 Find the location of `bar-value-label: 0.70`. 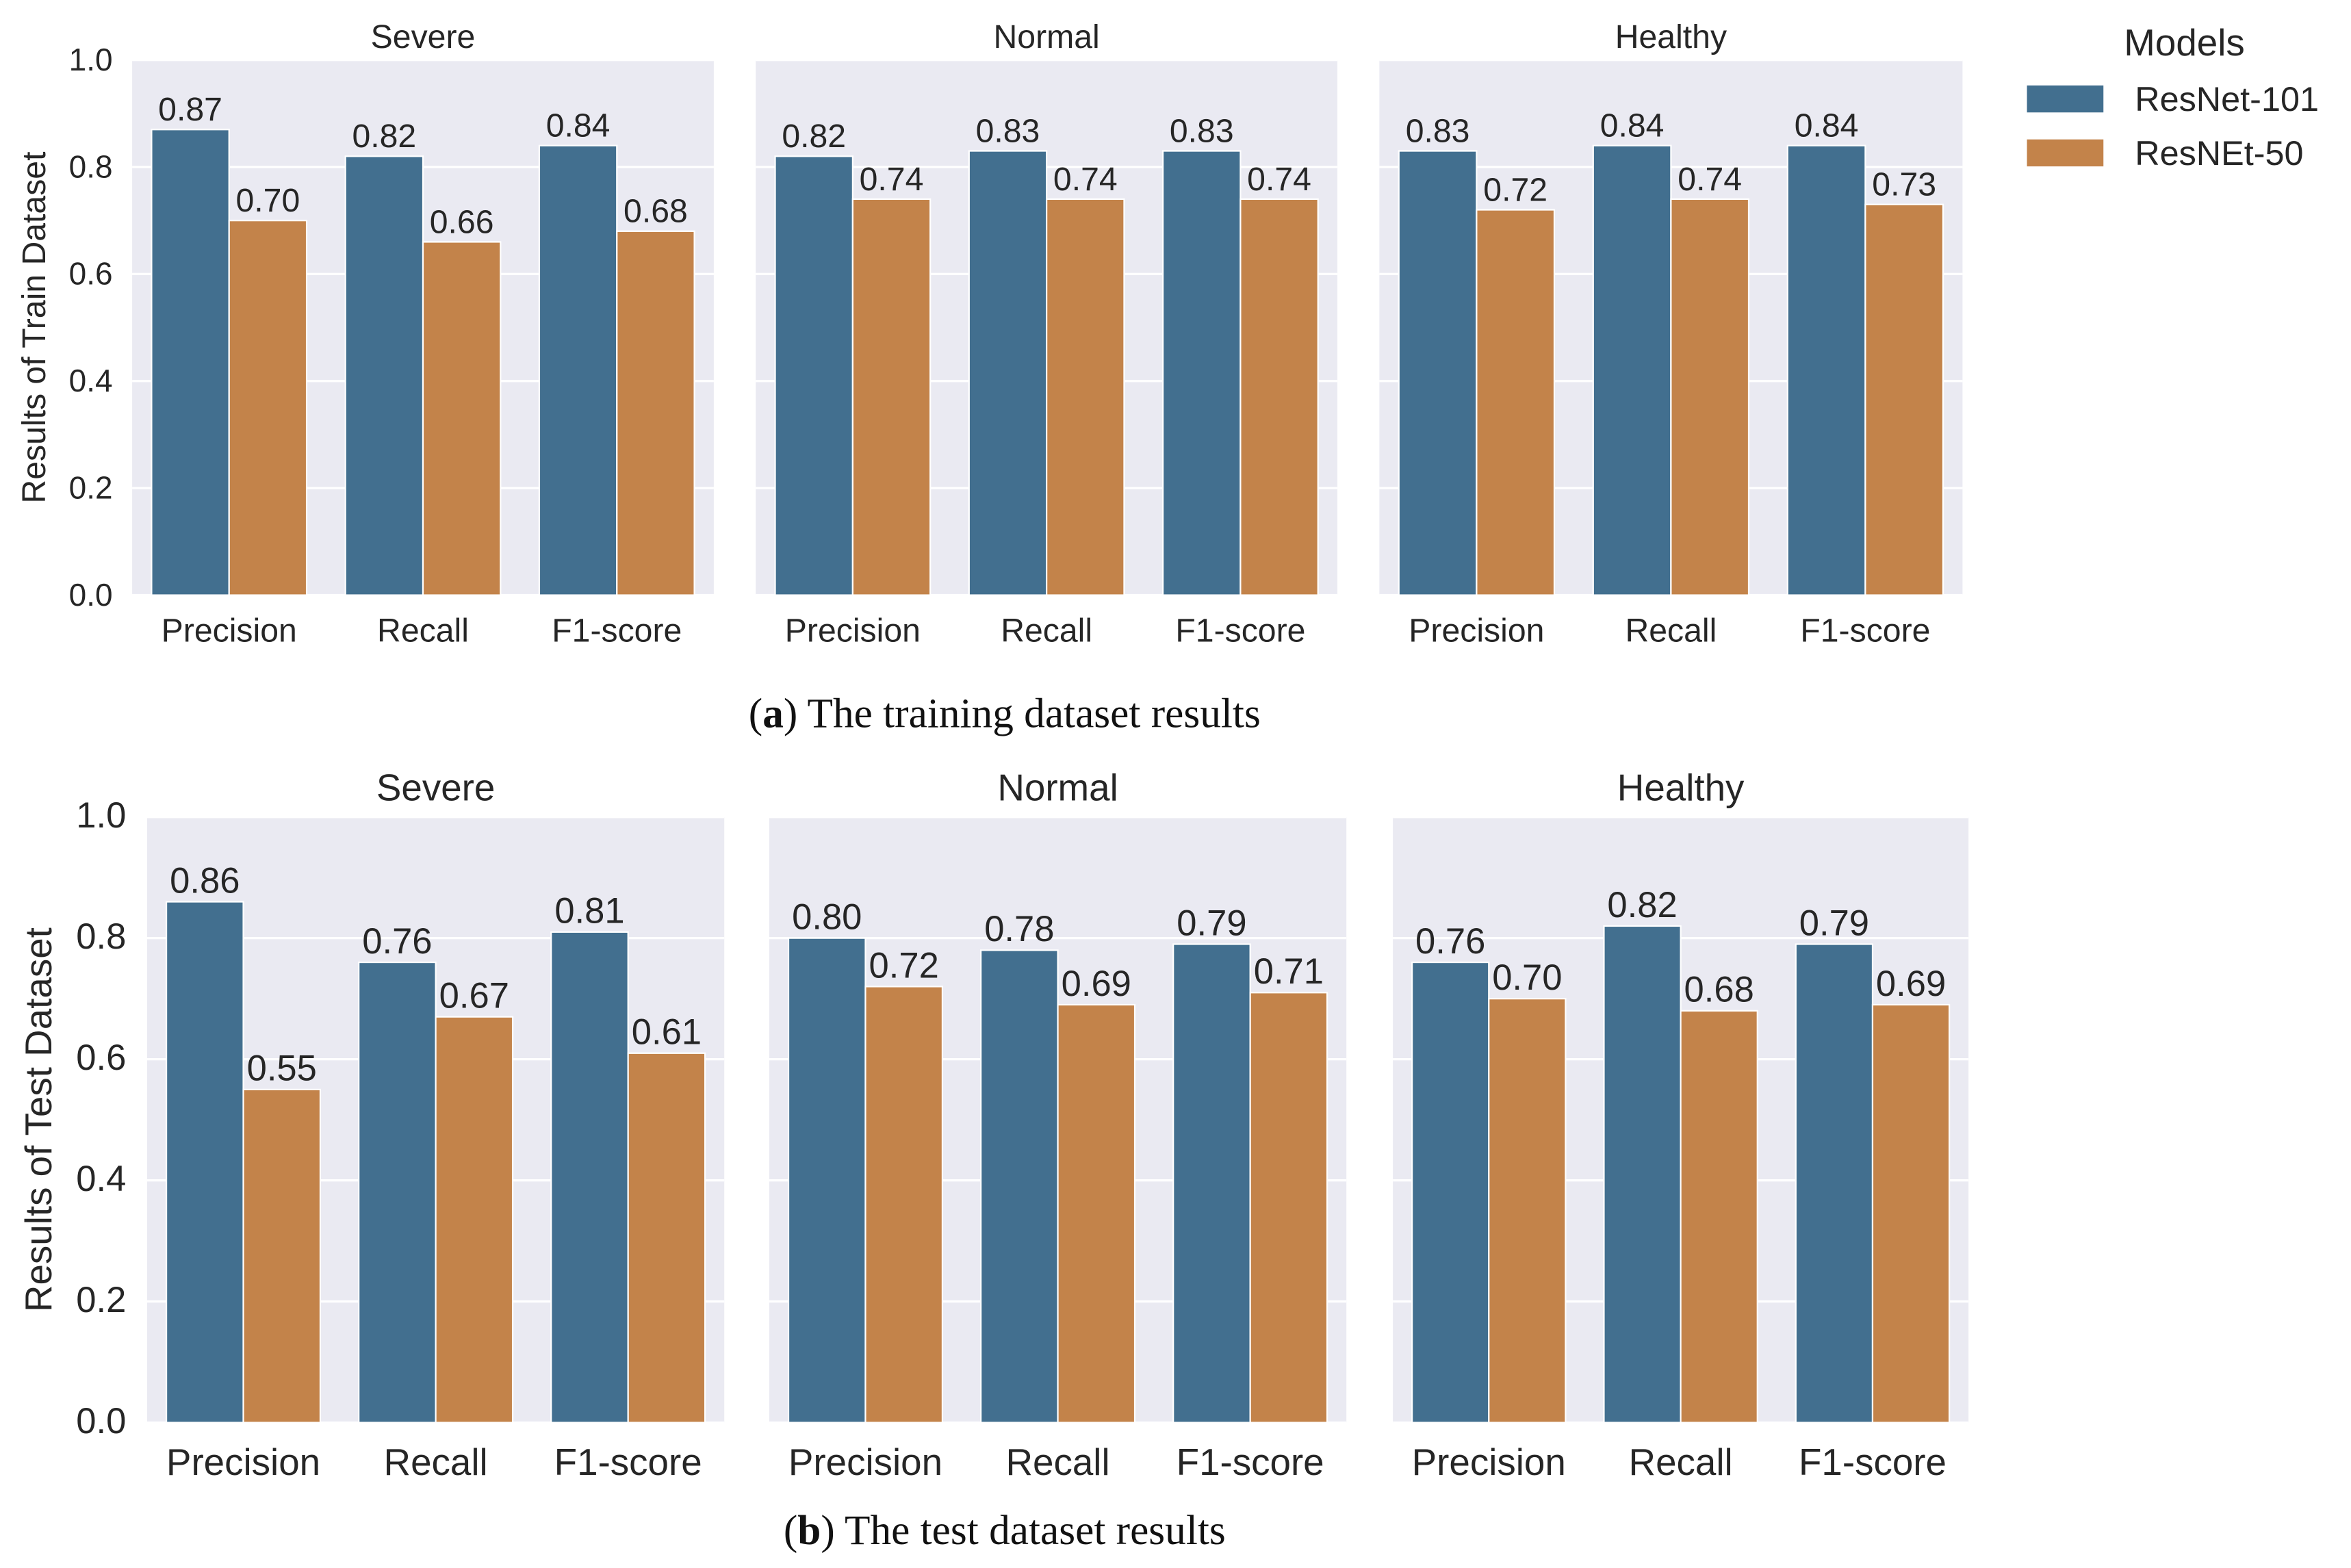

bar-value-label: 0.70 is located at coordinates (267, 200).